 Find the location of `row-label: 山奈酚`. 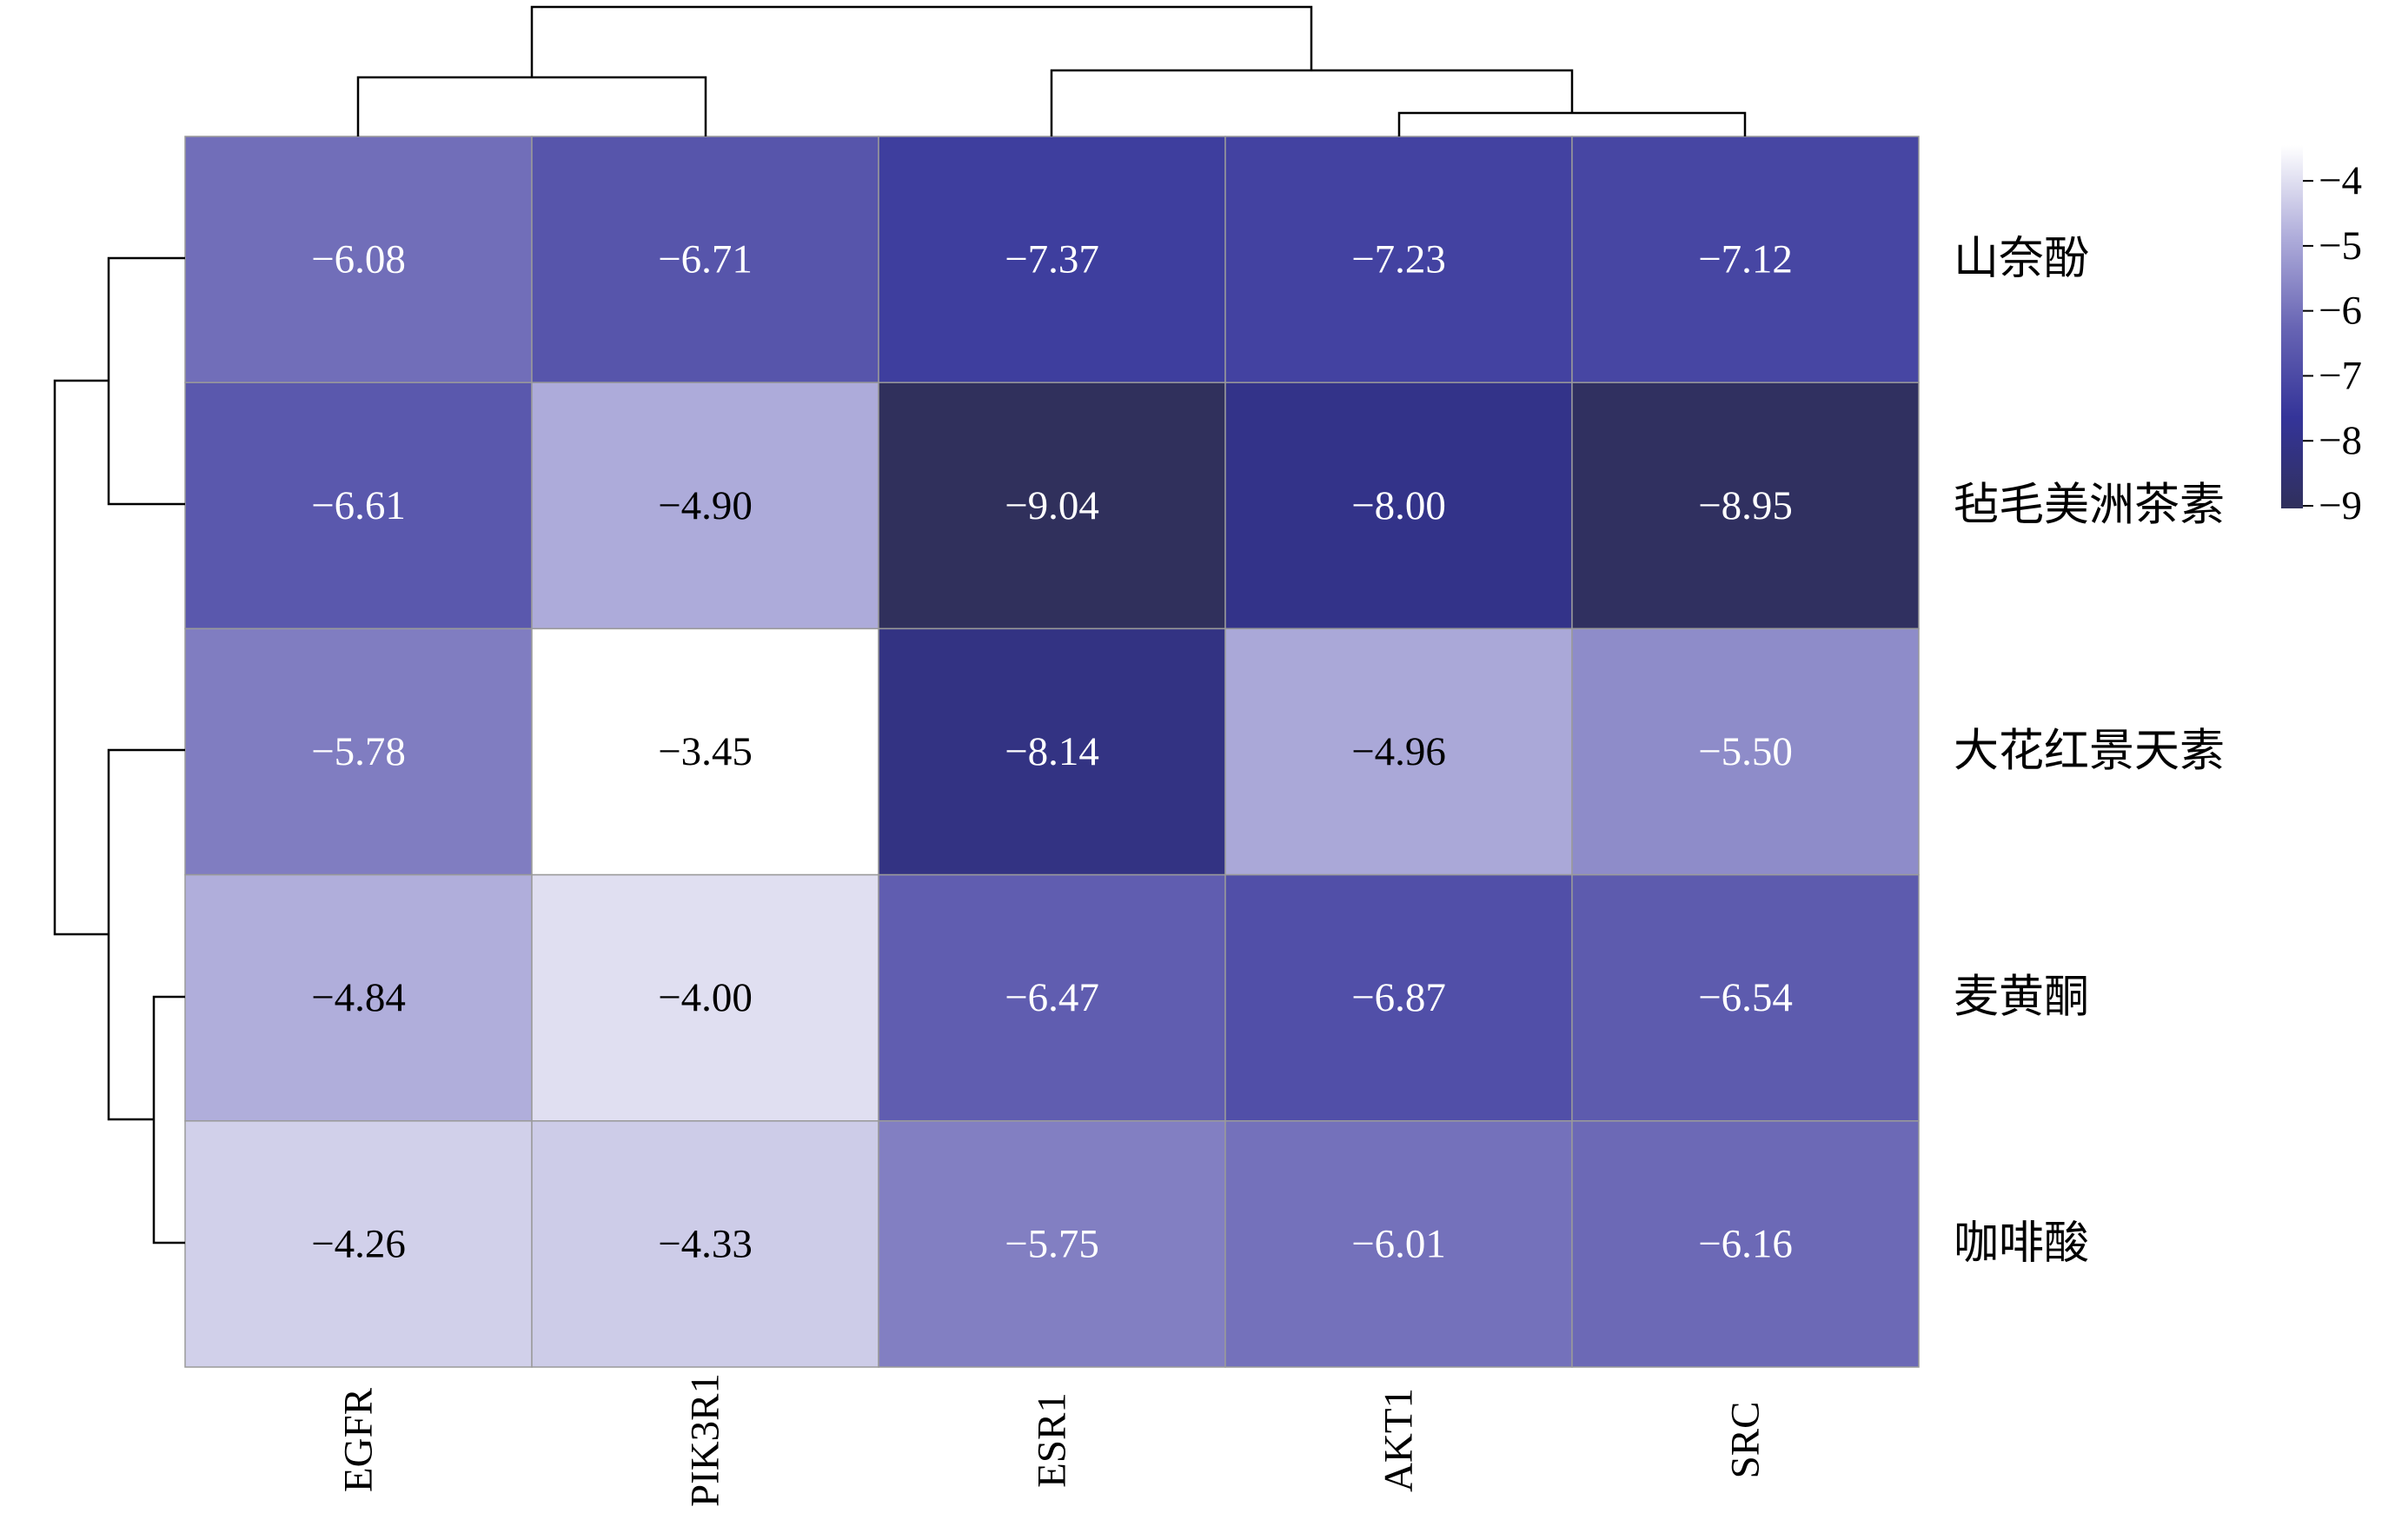

row-label: 山奈酚 is located at coordinates (2021, 259).